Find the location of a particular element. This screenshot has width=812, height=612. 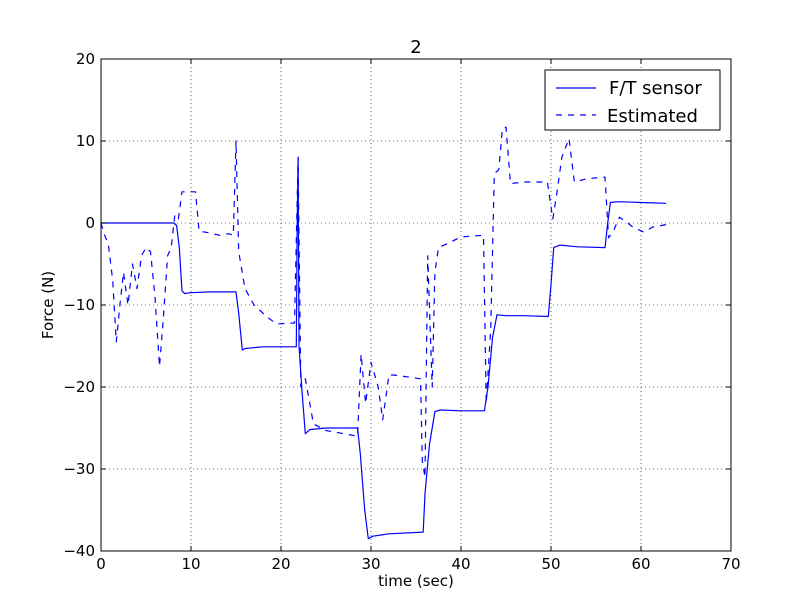

y-tick-label: −10 is located at coordinates (79, 305).